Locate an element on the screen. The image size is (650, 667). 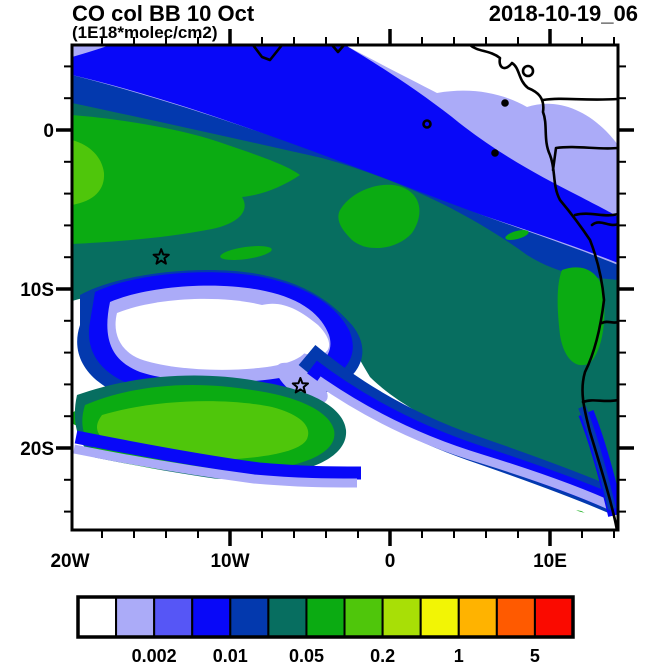
datetime-label: 2018-10-19_06 is located at coordinates (563, 13).